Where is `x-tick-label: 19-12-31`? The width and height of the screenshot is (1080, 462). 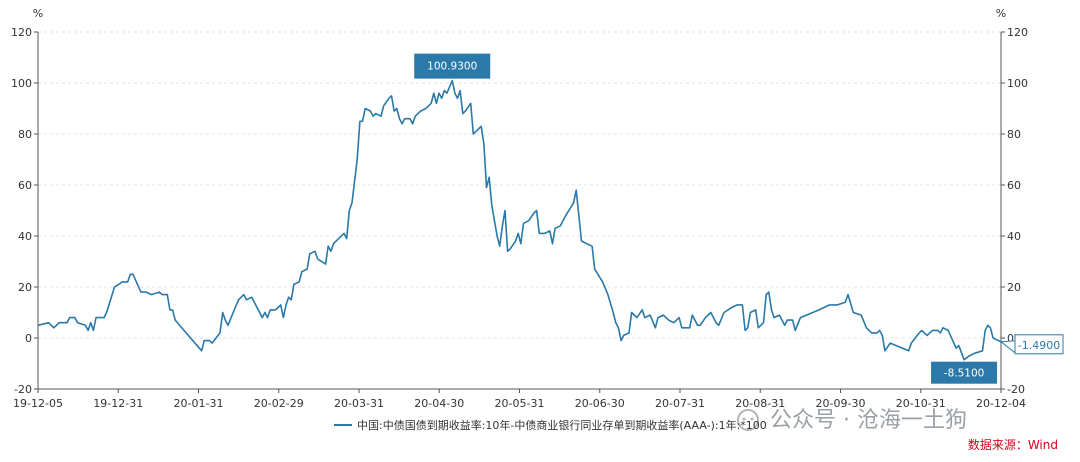 x-tick-label: 19-12-31 is located at coordinates (118, 403).